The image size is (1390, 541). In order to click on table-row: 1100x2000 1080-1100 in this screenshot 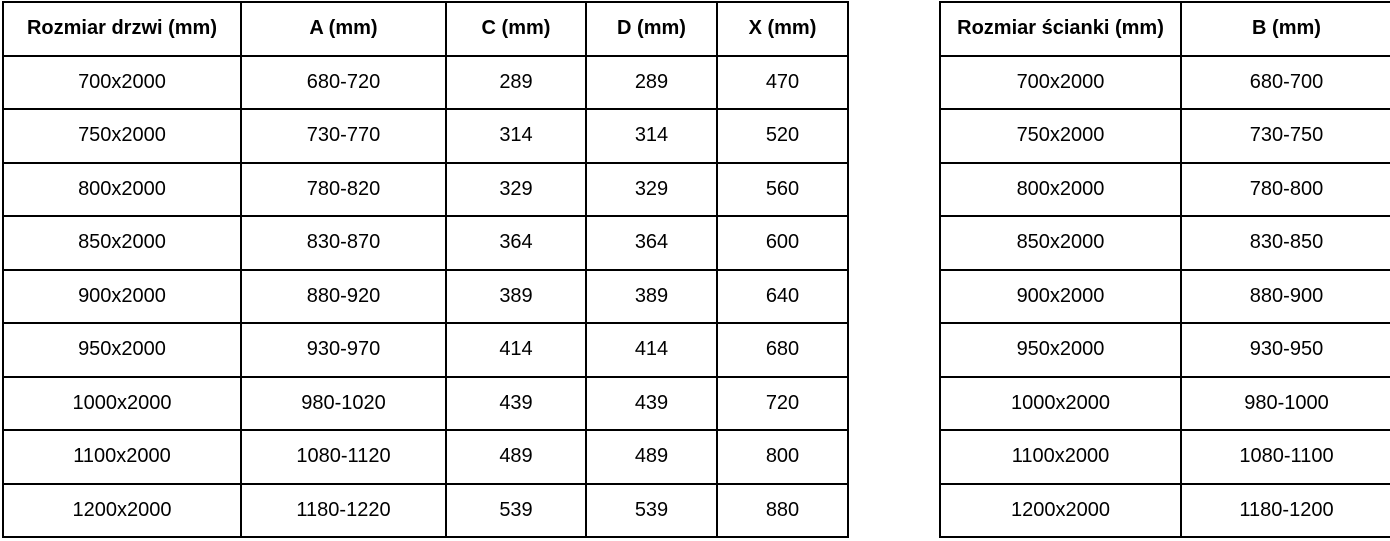, I will do `click(1164, 457)`.